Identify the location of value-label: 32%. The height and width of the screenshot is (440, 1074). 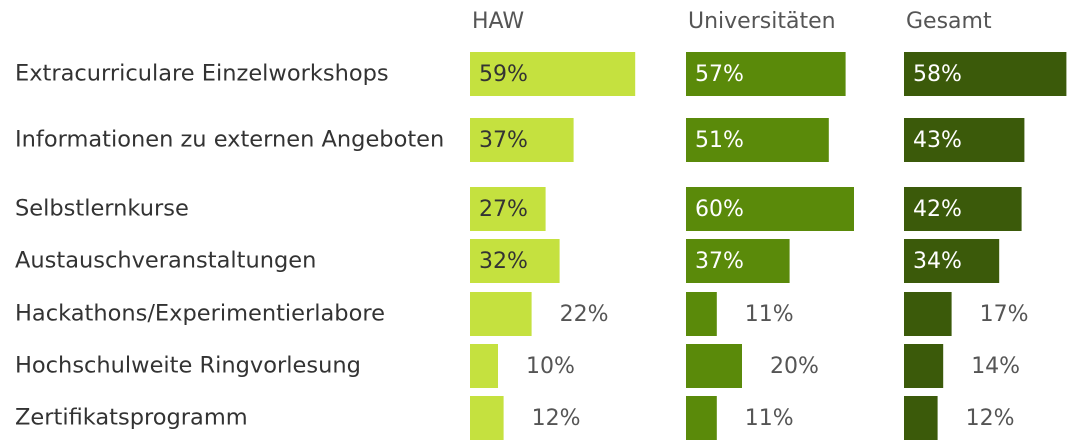
(503, 261).